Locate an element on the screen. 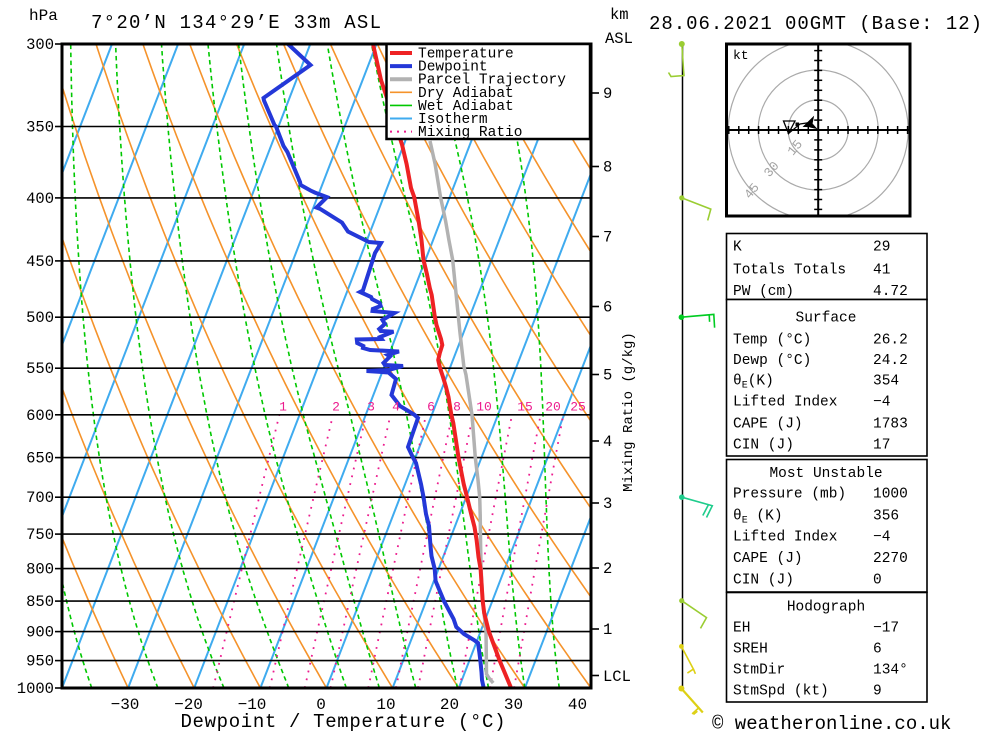 This screenshot has height=738, width=1000. svg-text: Pressure (mb) is located at coordinates (789, 495).